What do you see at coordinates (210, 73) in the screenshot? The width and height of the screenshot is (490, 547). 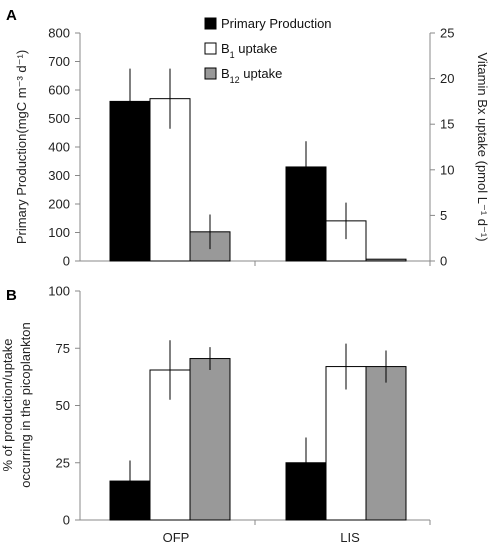 I see `legend-swatch-b12-uptake` at bounding box center [210, 73].